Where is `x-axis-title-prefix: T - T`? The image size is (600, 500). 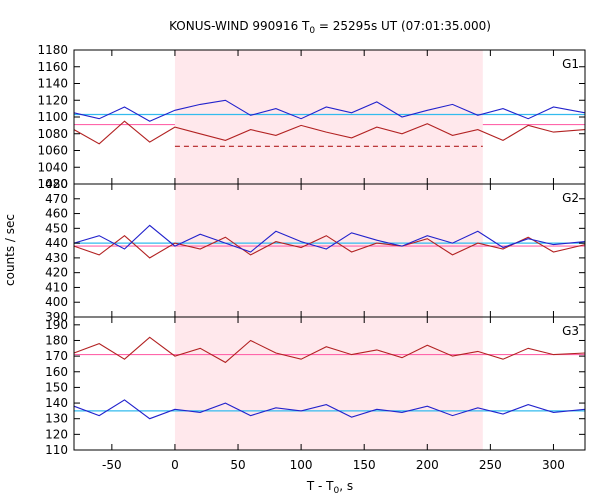 x-axis-title-prefix: T - T is located at coordinates (320, 486).